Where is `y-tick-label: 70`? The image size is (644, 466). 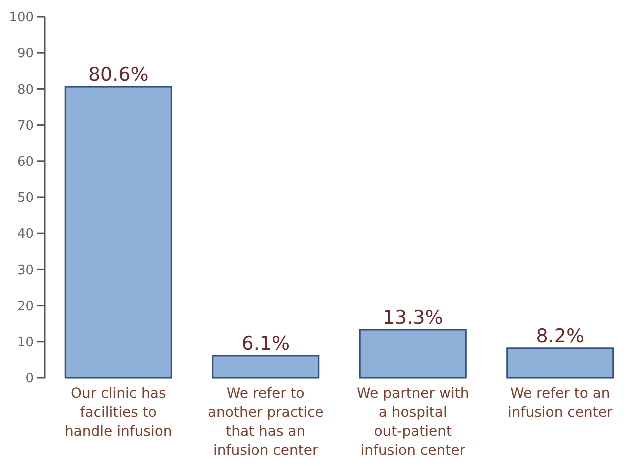 y-tick-label: 70 is located at coordinates (25, 126).